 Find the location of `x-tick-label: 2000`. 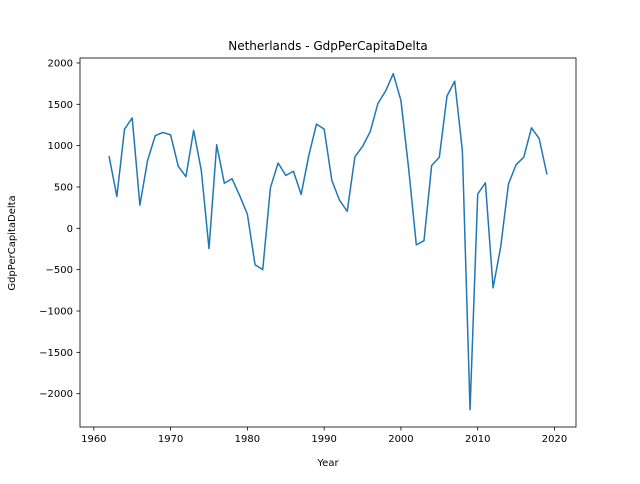

x-tick-label: 2000 is located at coordinates (400, 439).